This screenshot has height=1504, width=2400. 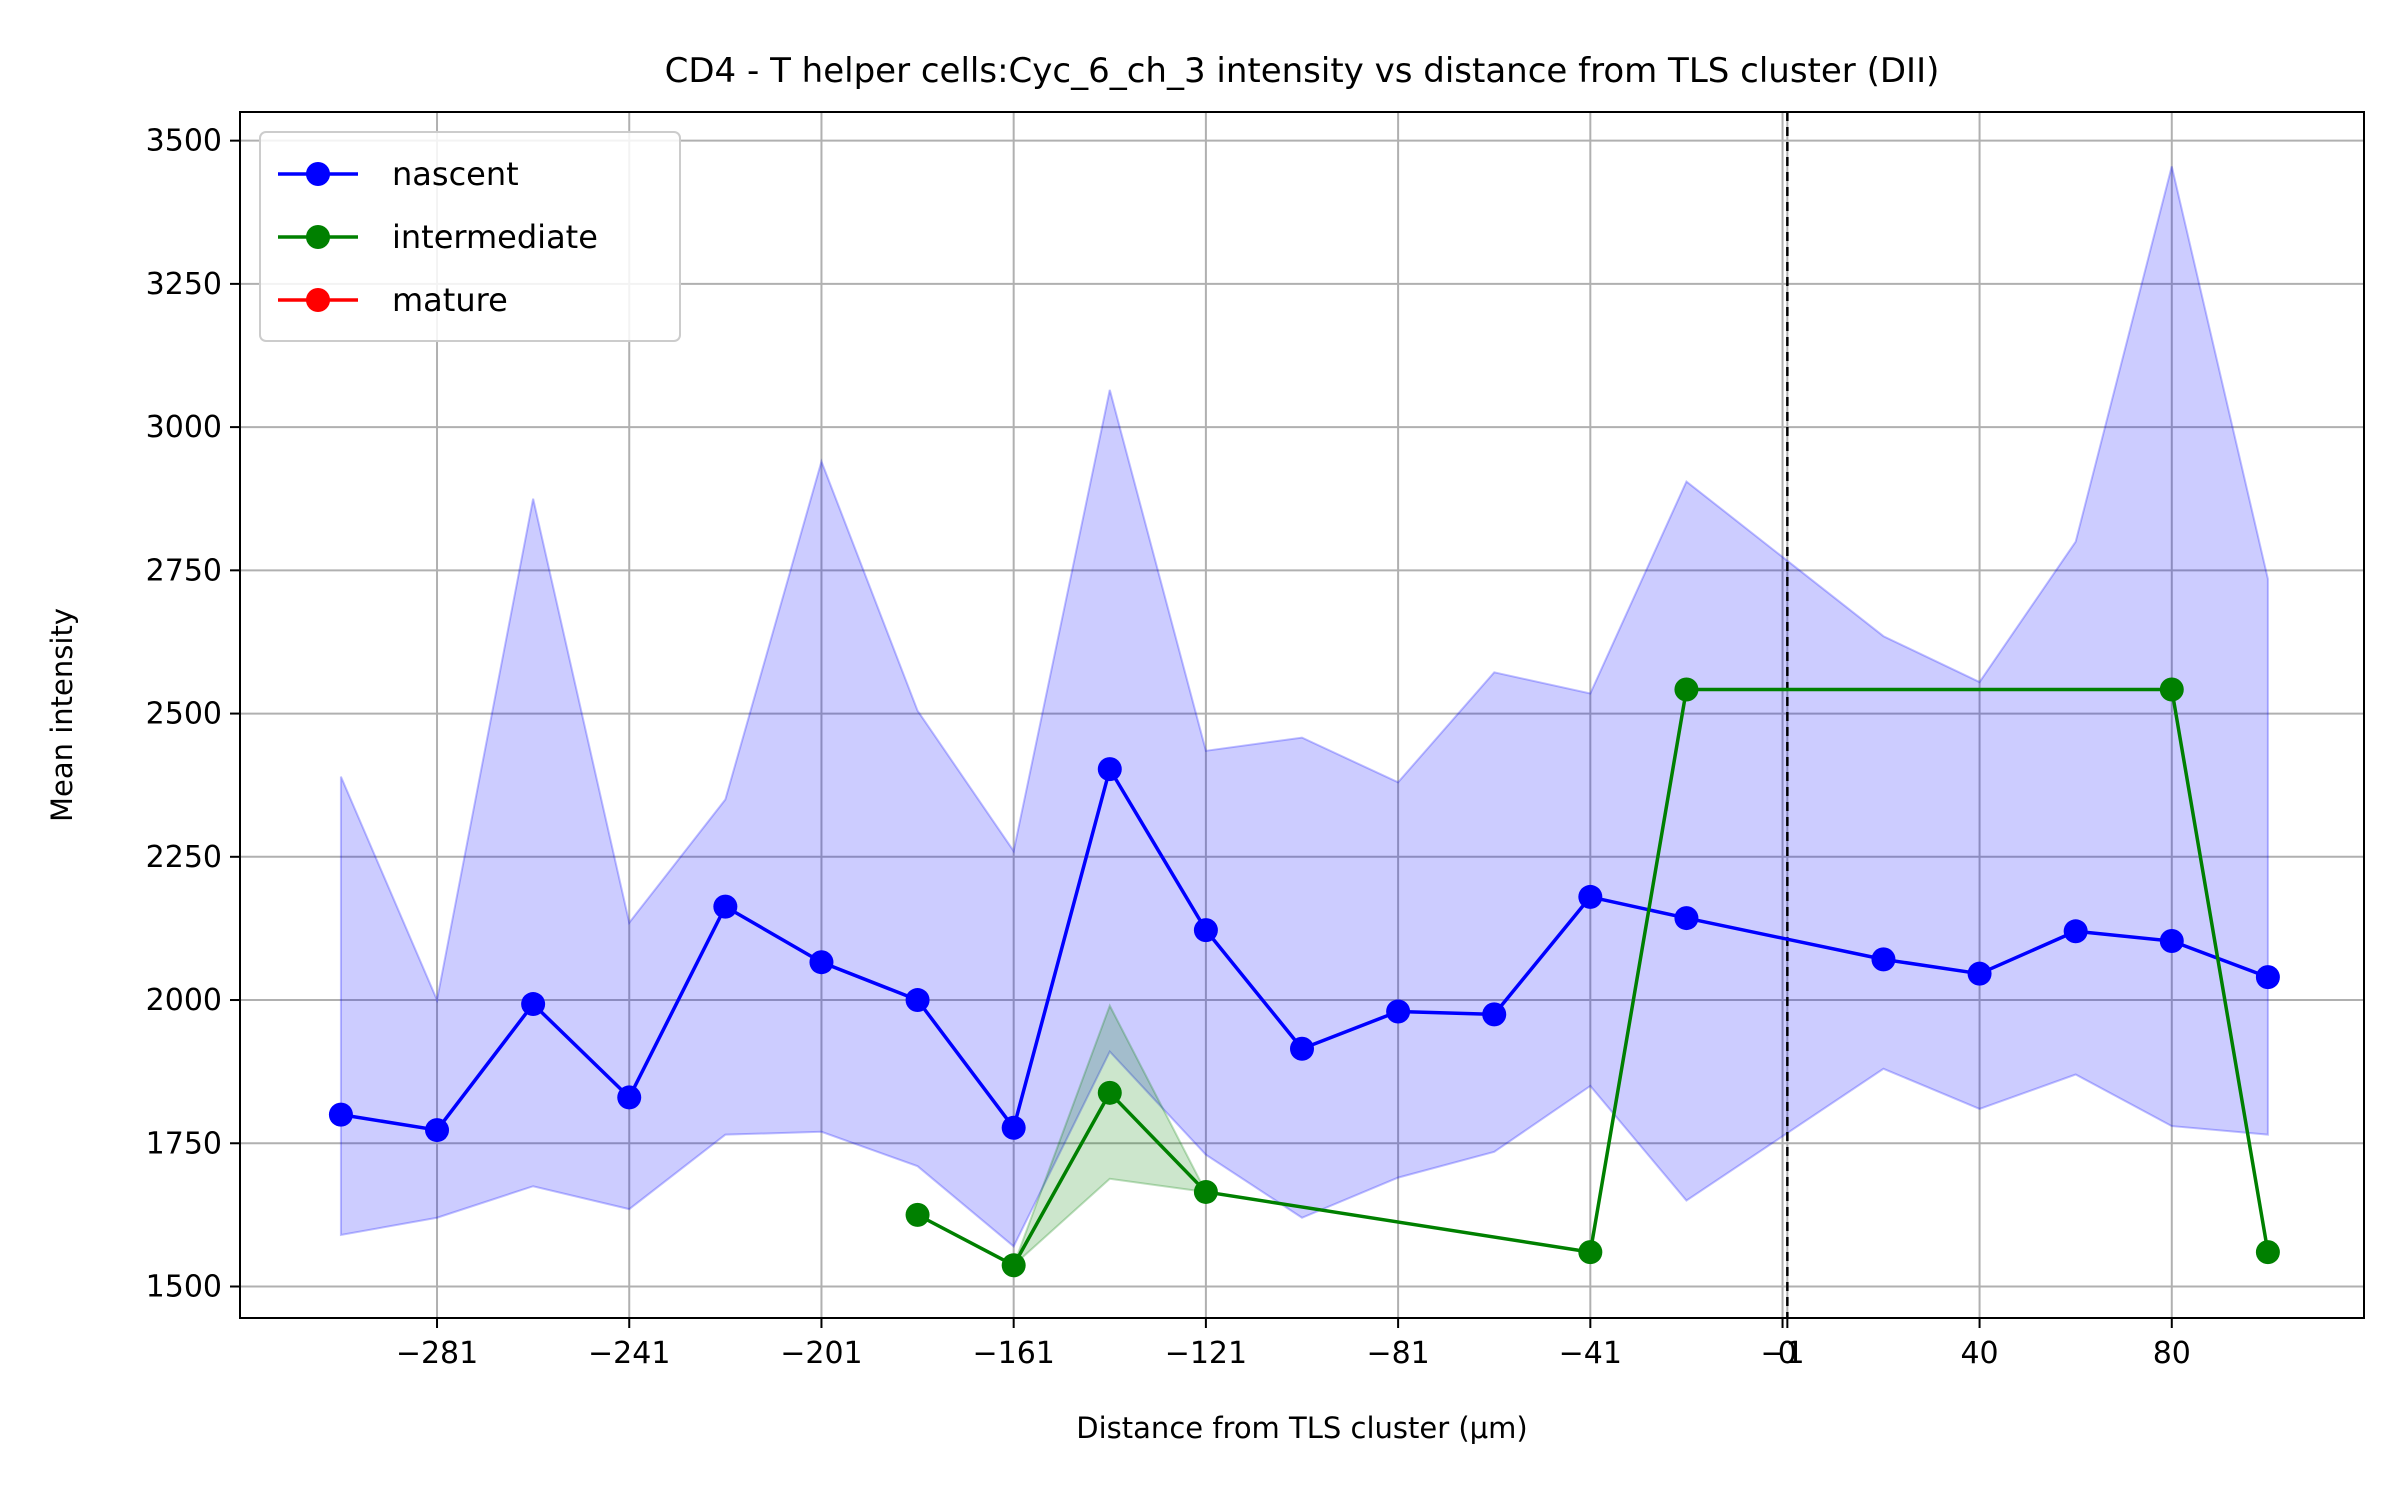 I want to click on legend-label: mature, so click(x=450, y=300).